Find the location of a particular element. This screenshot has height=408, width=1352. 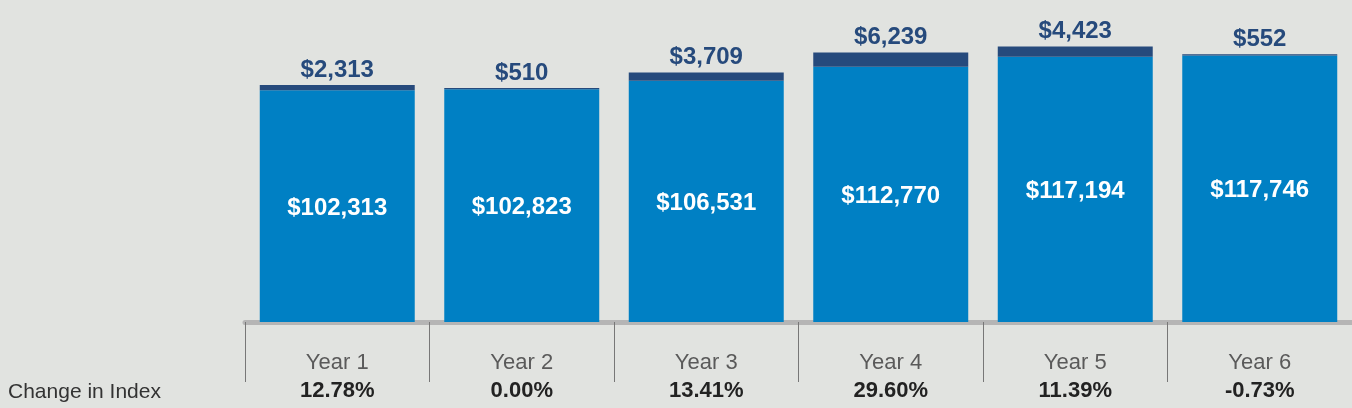

text: 29.60% is located at coordinates (891, 389).